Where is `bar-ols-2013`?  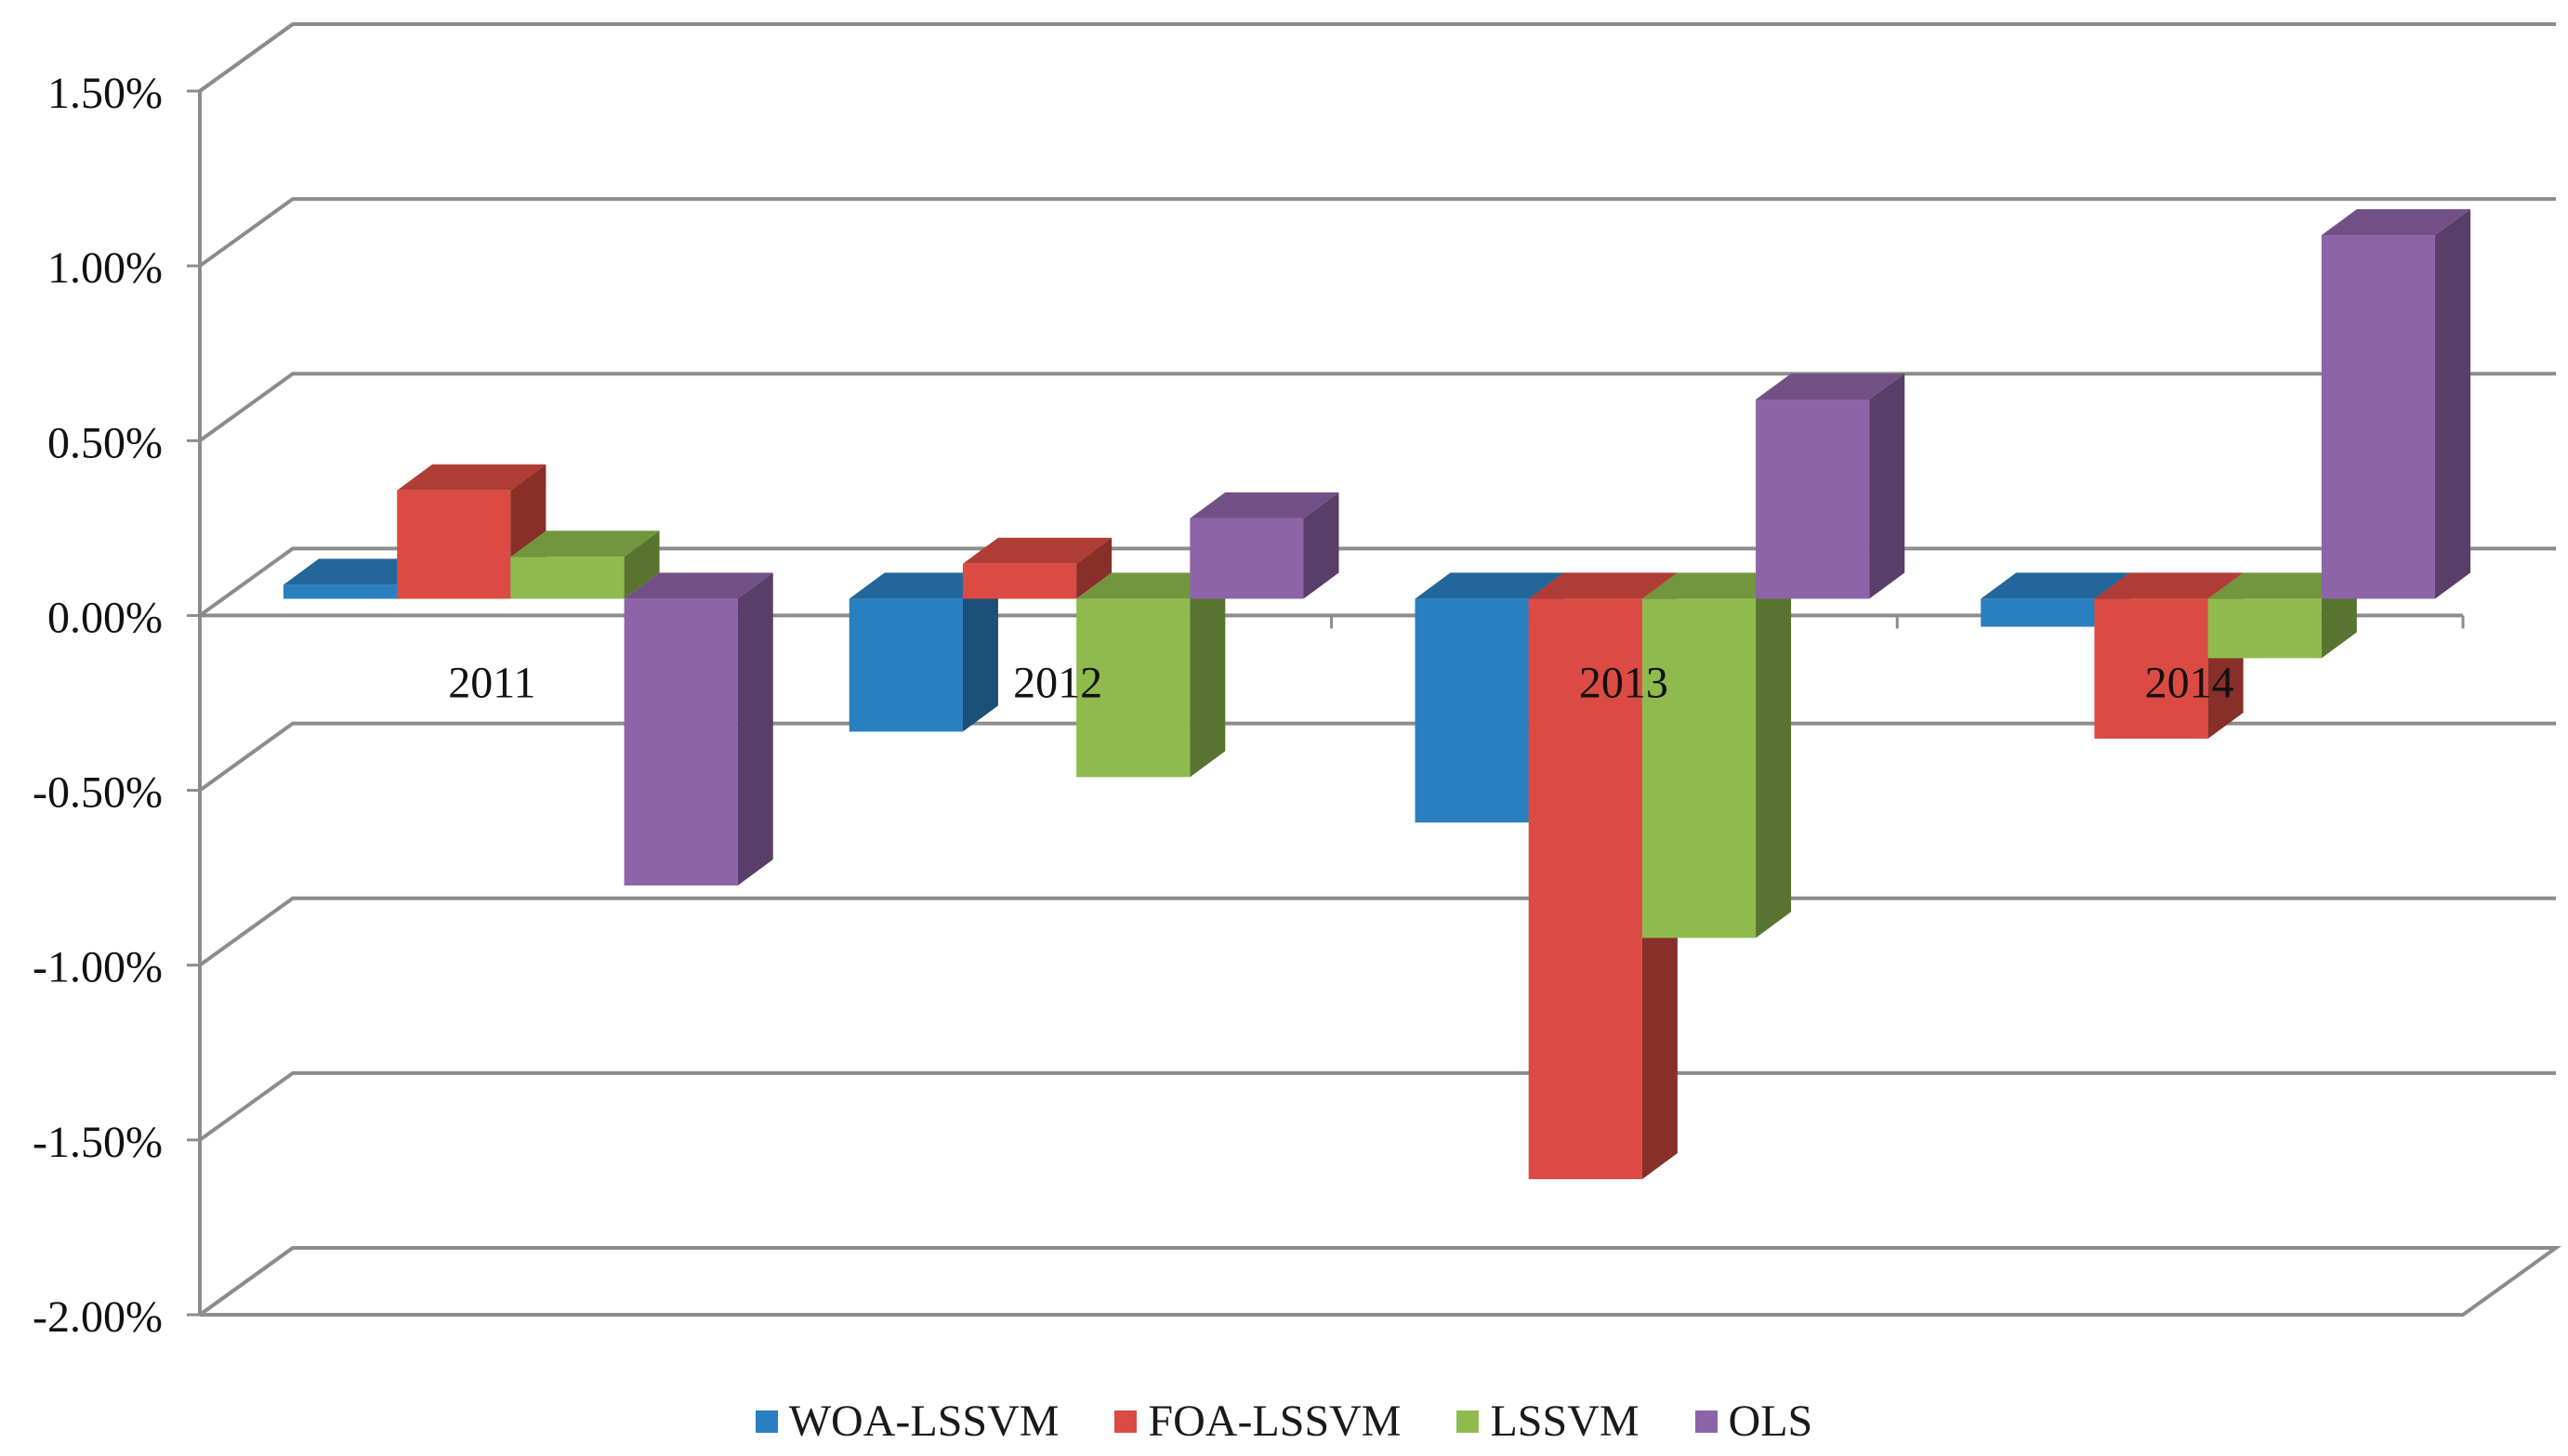 bar-ols-2013 is located at coordinates (1830, 486).